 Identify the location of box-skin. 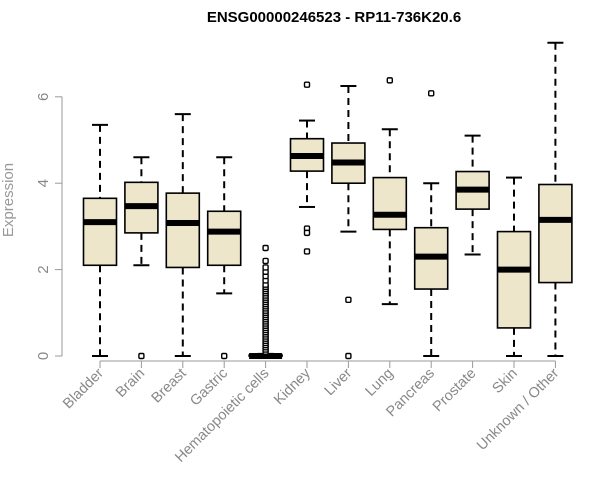
(514, 266).